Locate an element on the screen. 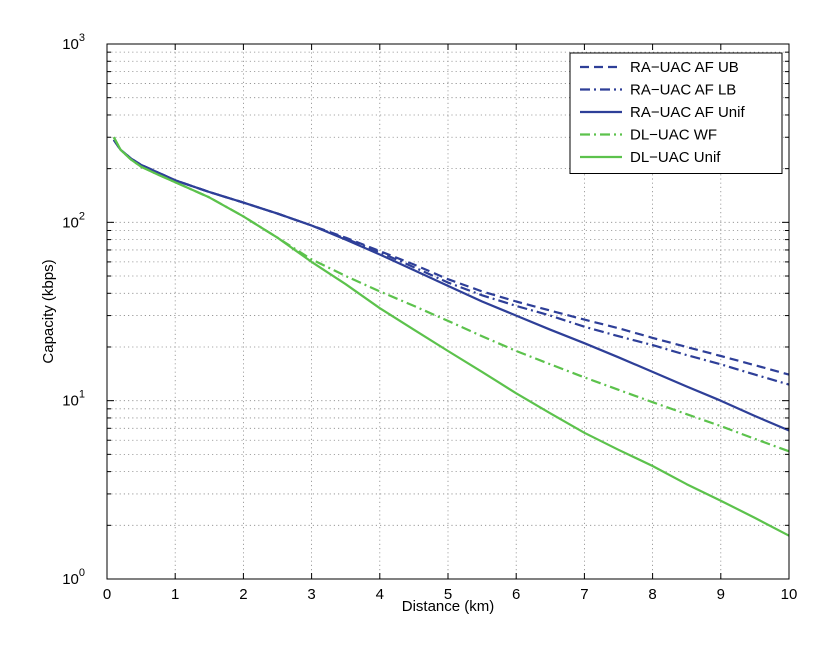 The width and height of the screenshot is (834, 652). y-axis-label: Capacity (kbps) is located at coordinates (48, 311).